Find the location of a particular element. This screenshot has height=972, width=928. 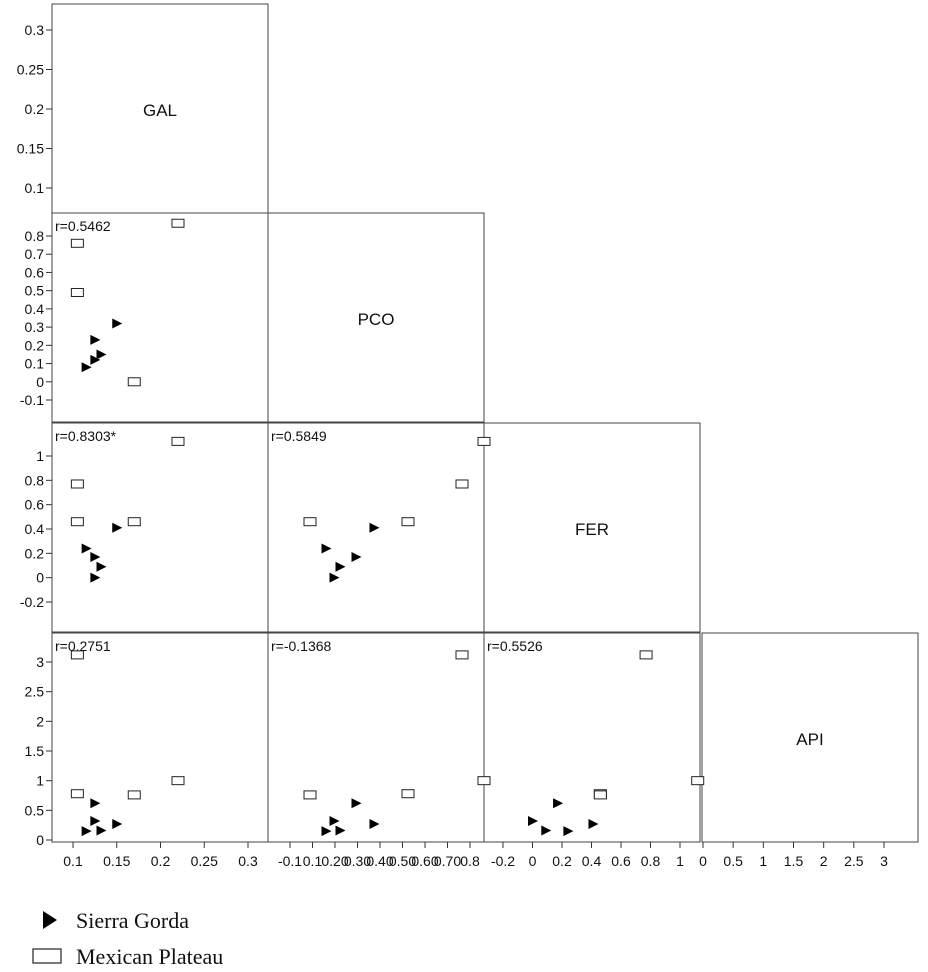

x-tick-label-pco: 0.40 is located at coordinates (379, 861).